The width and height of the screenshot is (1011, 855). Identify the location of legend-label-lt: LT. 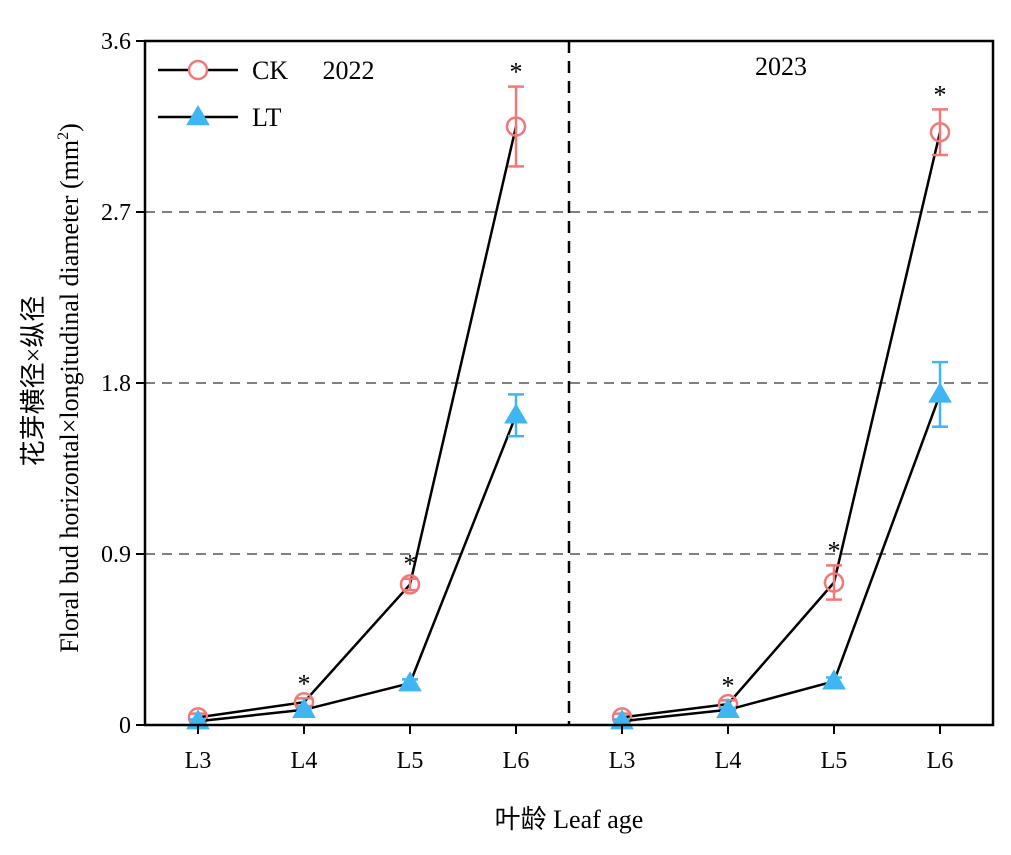
(266, 117).